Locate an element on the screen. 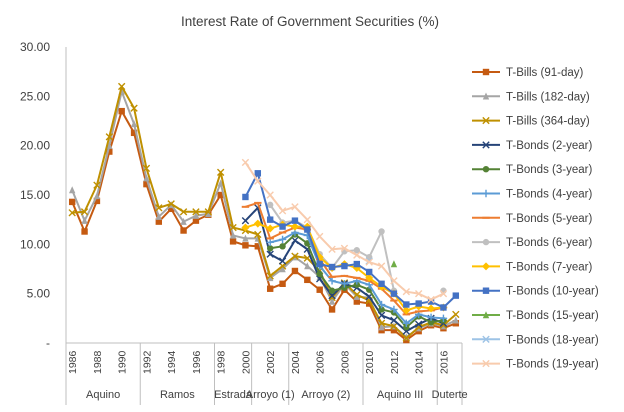  legend-label: T-Bonds (15-year) is located at coordinates (552, 316).